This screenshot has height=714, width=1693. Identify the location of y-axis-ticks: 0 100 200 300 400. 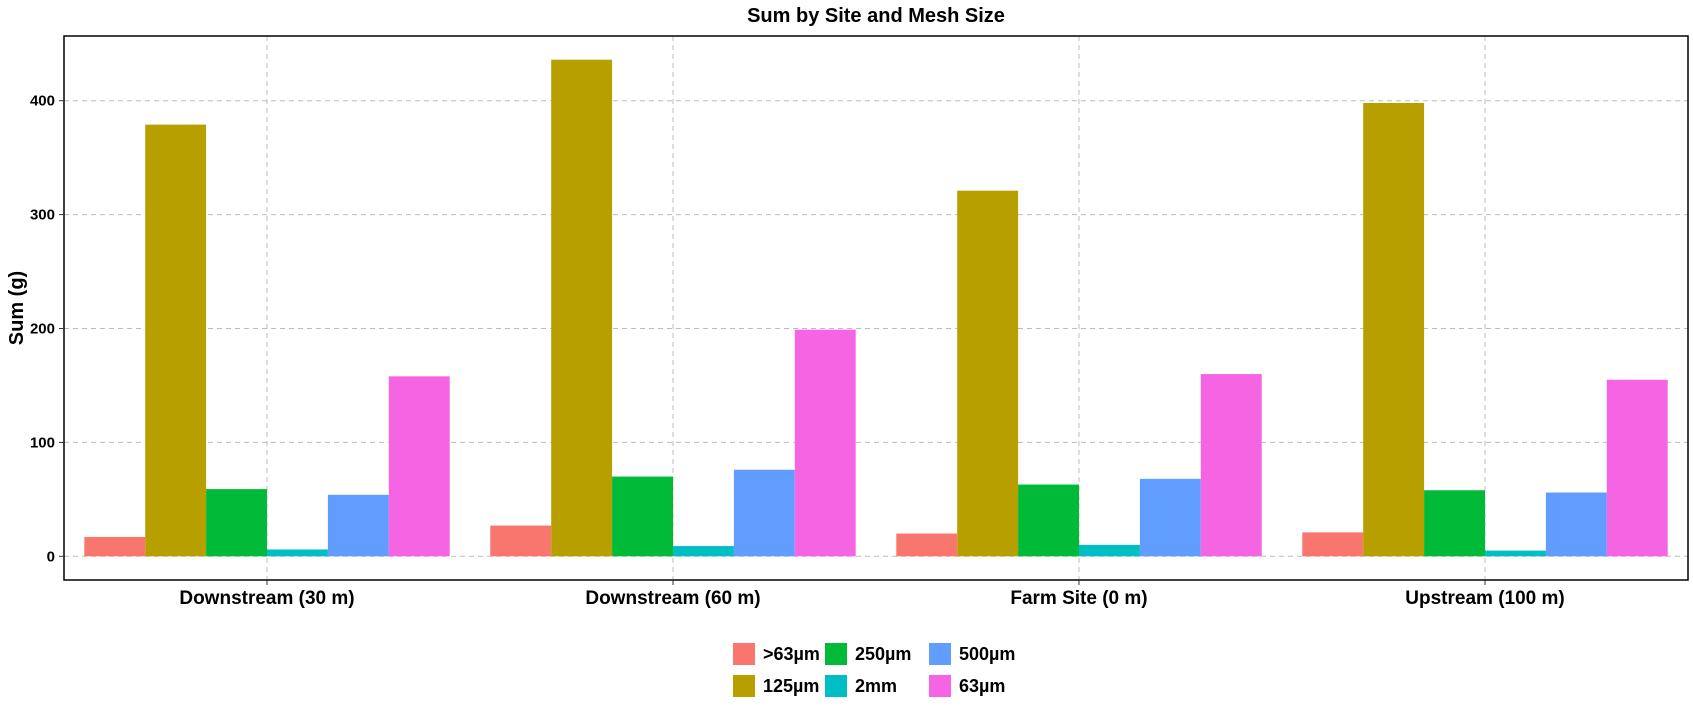
(47, 329).